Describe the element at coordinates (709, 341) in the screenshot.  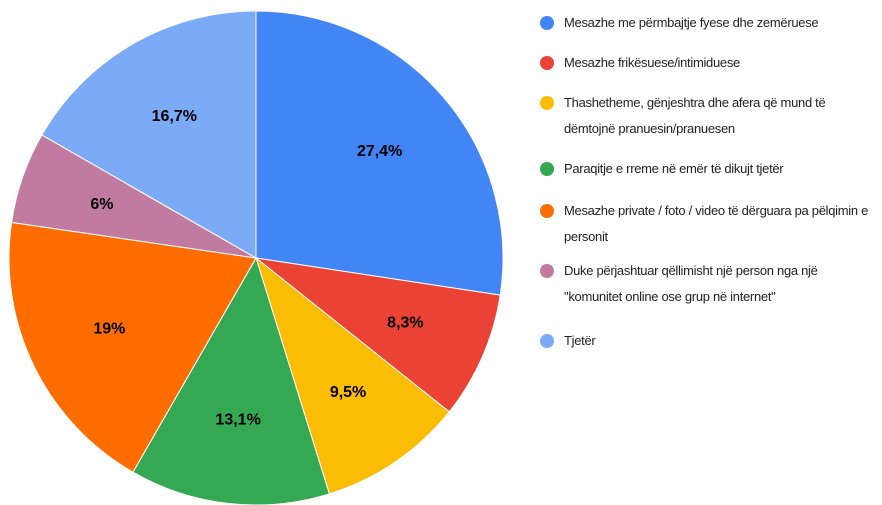
I see `legend-item: Tjetër` at that location.